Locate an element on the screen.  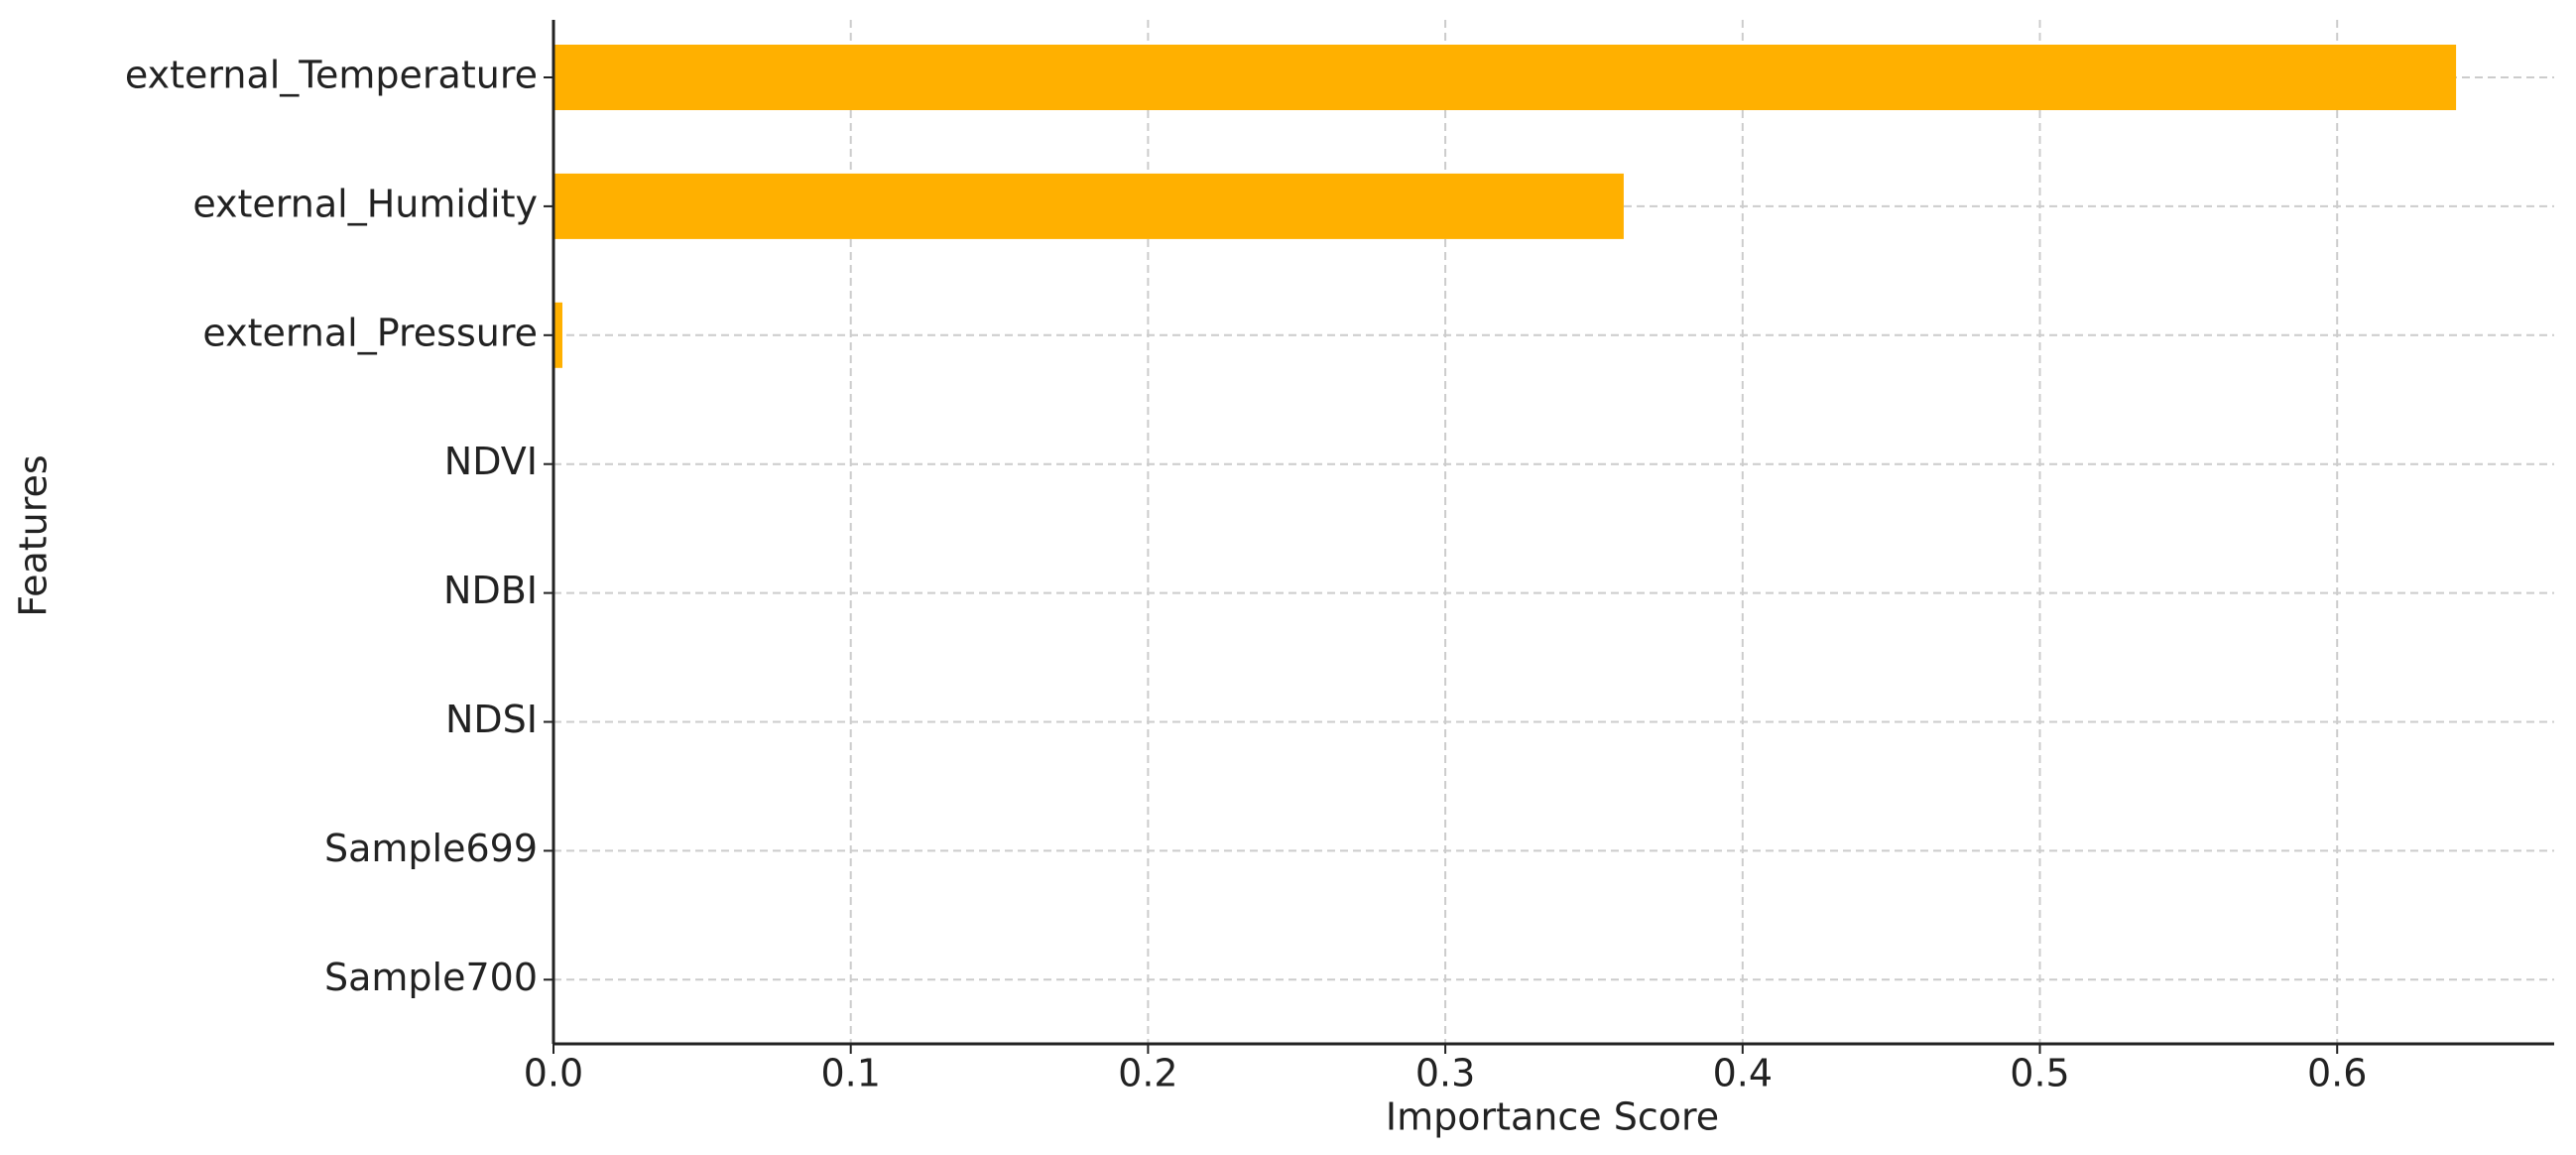
y-axis-label: Features is located at coordinates (34, 535).